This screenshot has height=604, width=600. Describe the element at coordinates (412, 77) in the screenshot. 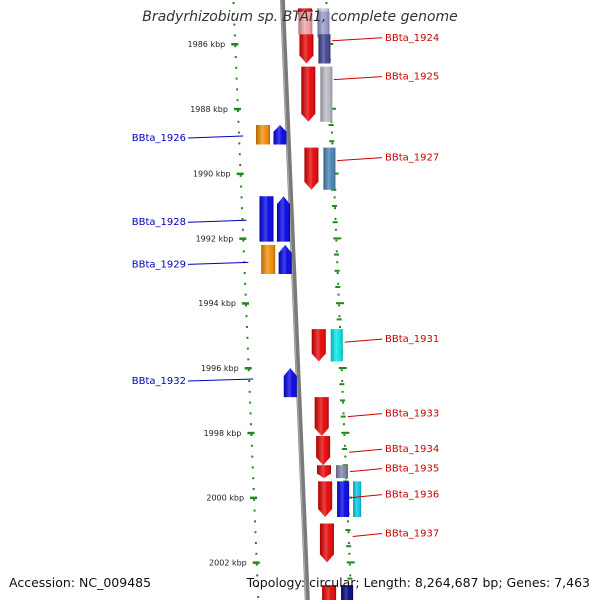

I see `gene-label-bbta-1925: BBta_1925` at that location.